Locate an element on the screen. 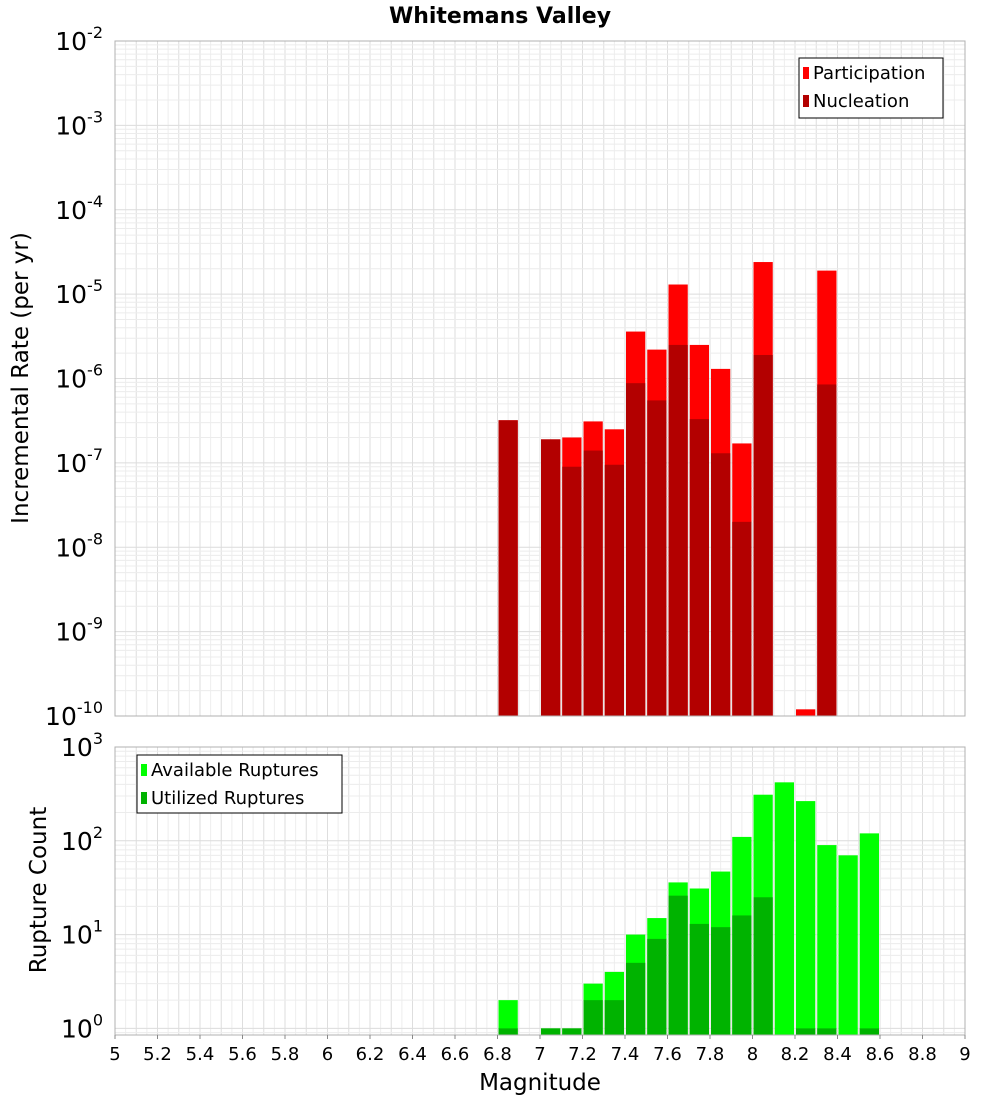 This screenshot has height=1104, width=1000. x-axis-label: Magnitude is located at coordinates (540, 1083).